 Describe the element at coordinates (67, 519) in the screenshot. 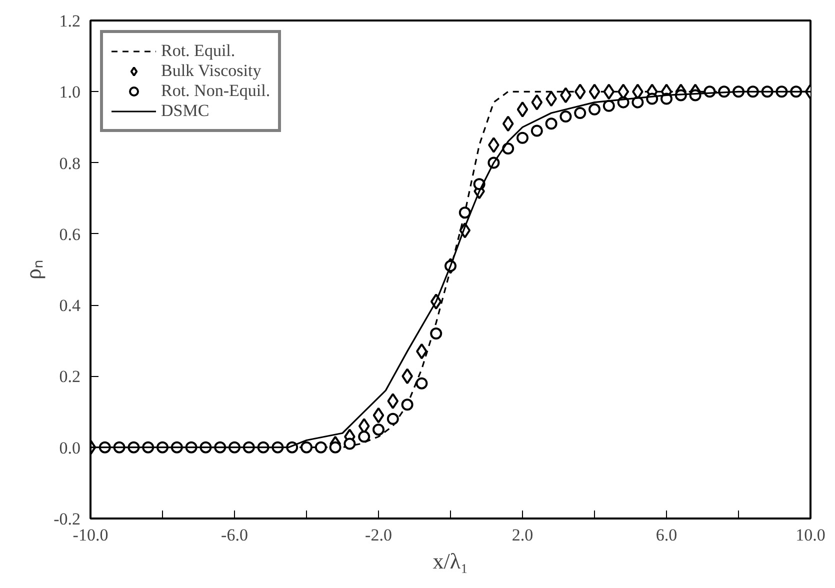

I see `y-tick-label: -0.2` at that location.